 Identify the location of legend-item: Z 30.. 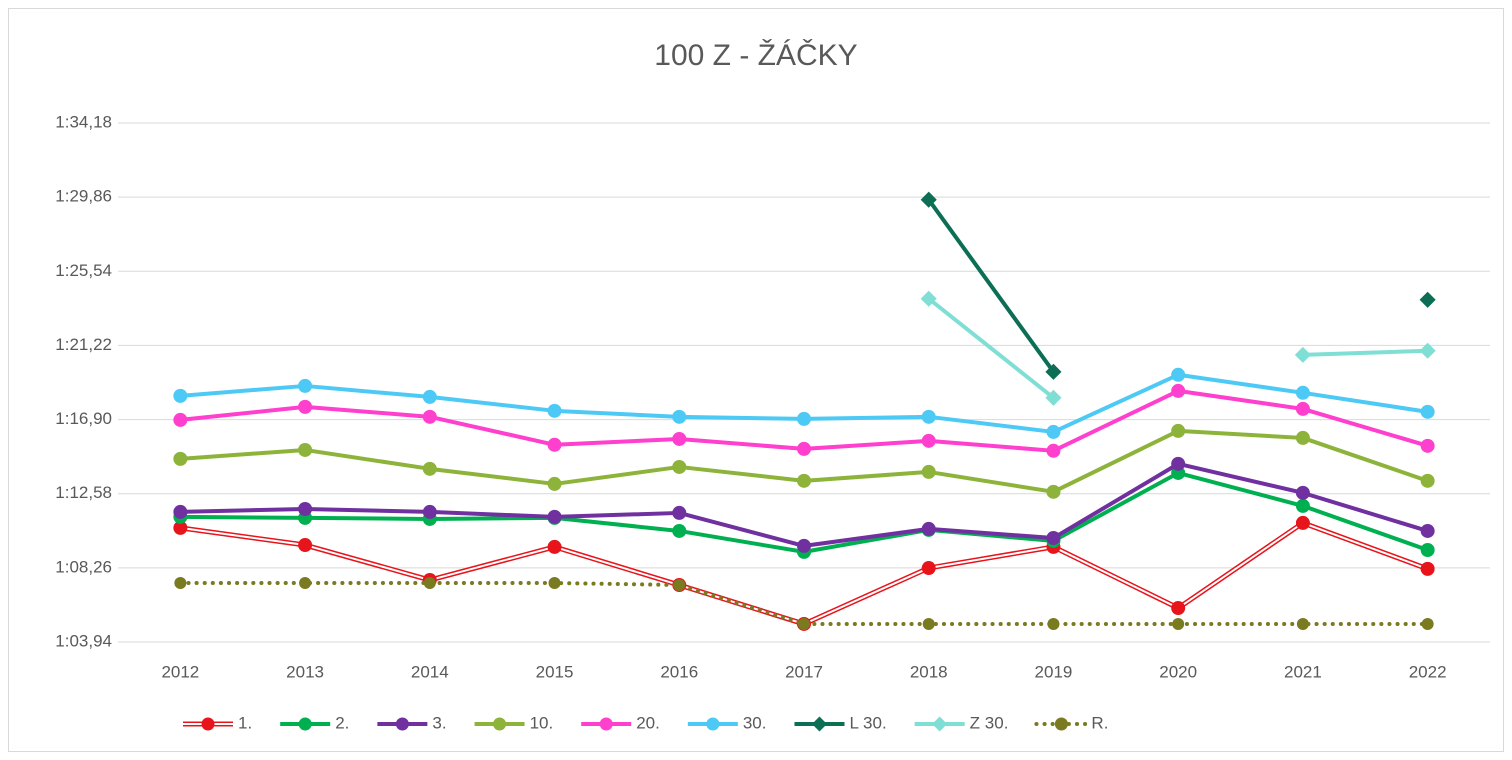
(961, 722).